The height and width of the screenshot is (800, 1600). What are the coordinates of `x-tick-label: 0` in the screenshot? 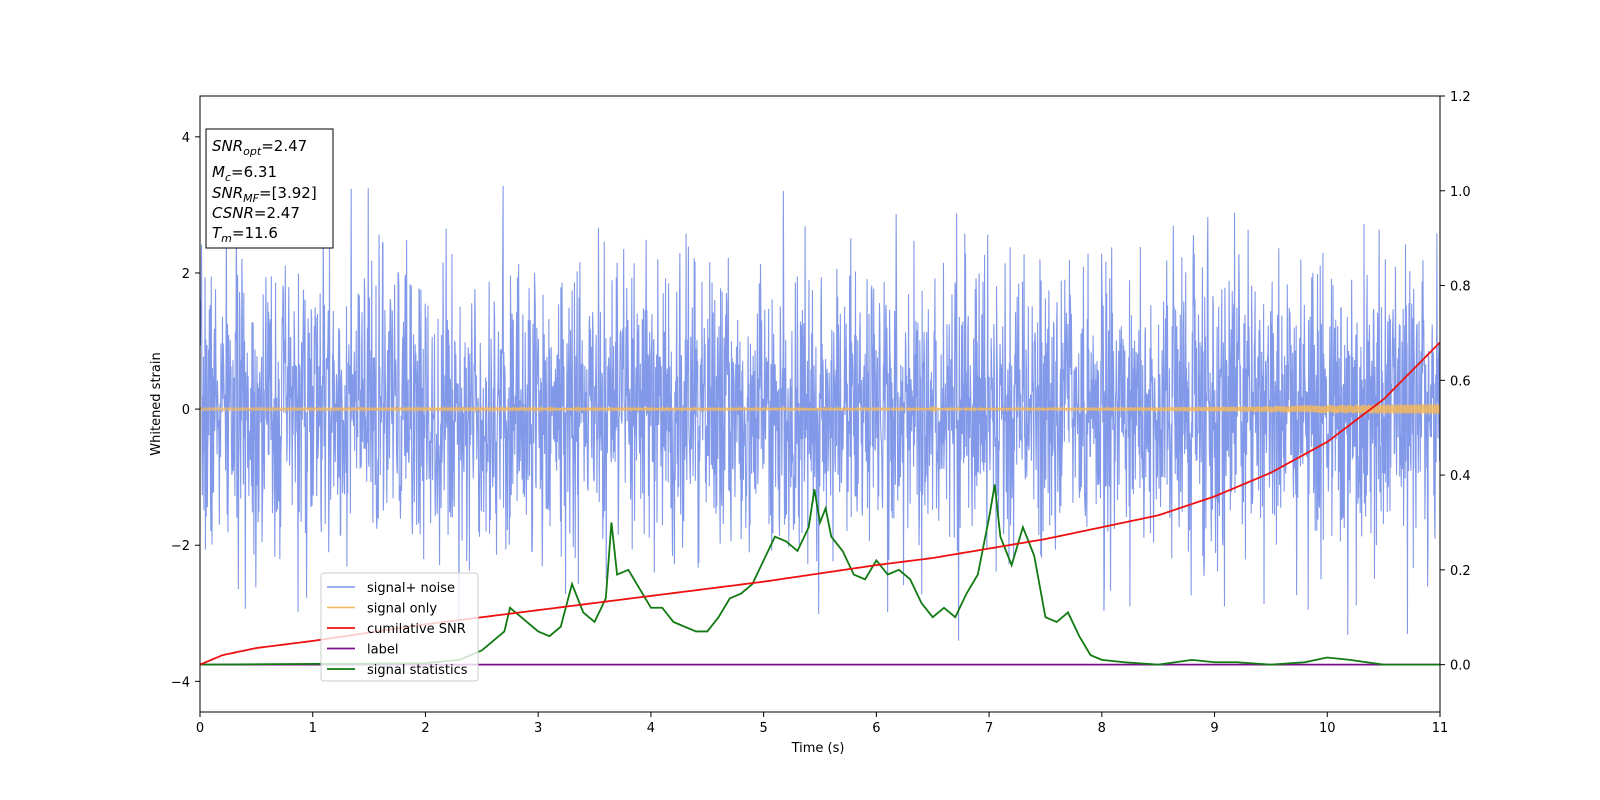 It's located at (200, 728).